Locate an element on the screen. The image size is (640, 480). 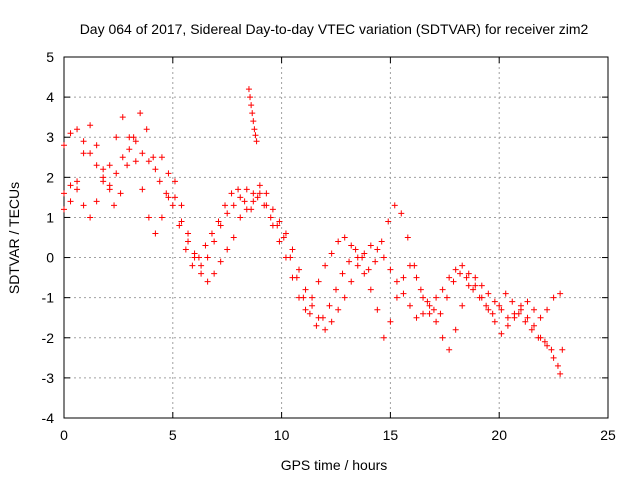
y-tick-label: 5 is located at coordinates (50, 57).